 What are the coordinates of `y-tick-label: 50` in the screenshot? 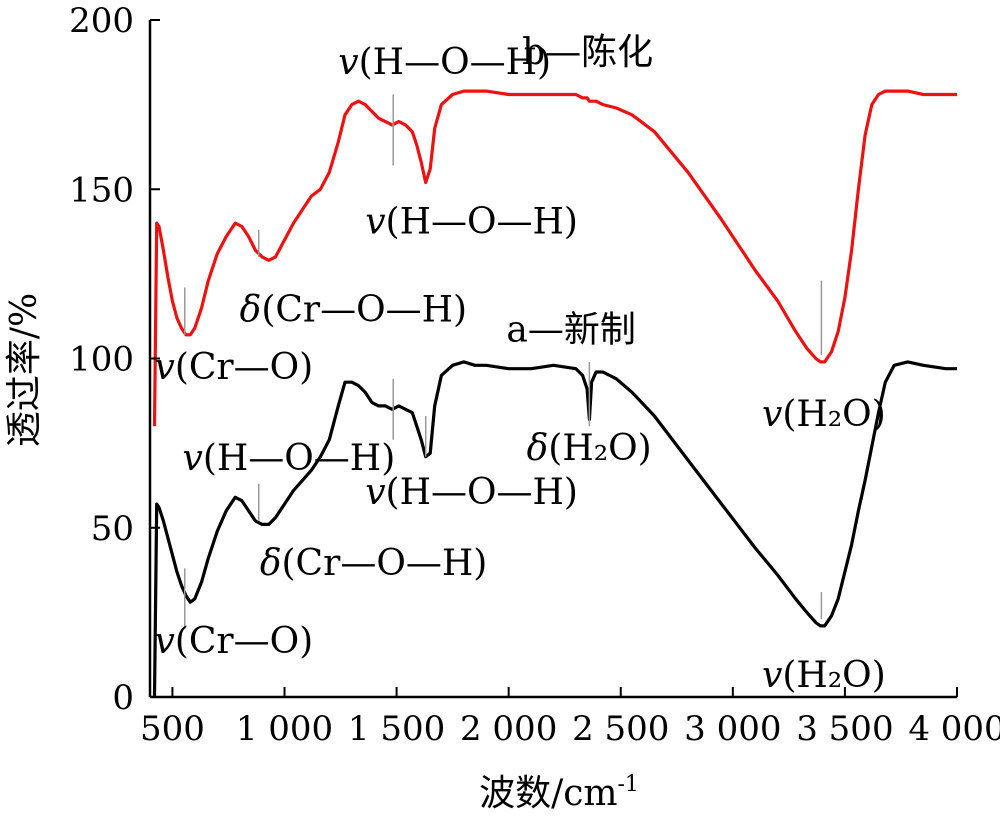 It's located at (112, 529).